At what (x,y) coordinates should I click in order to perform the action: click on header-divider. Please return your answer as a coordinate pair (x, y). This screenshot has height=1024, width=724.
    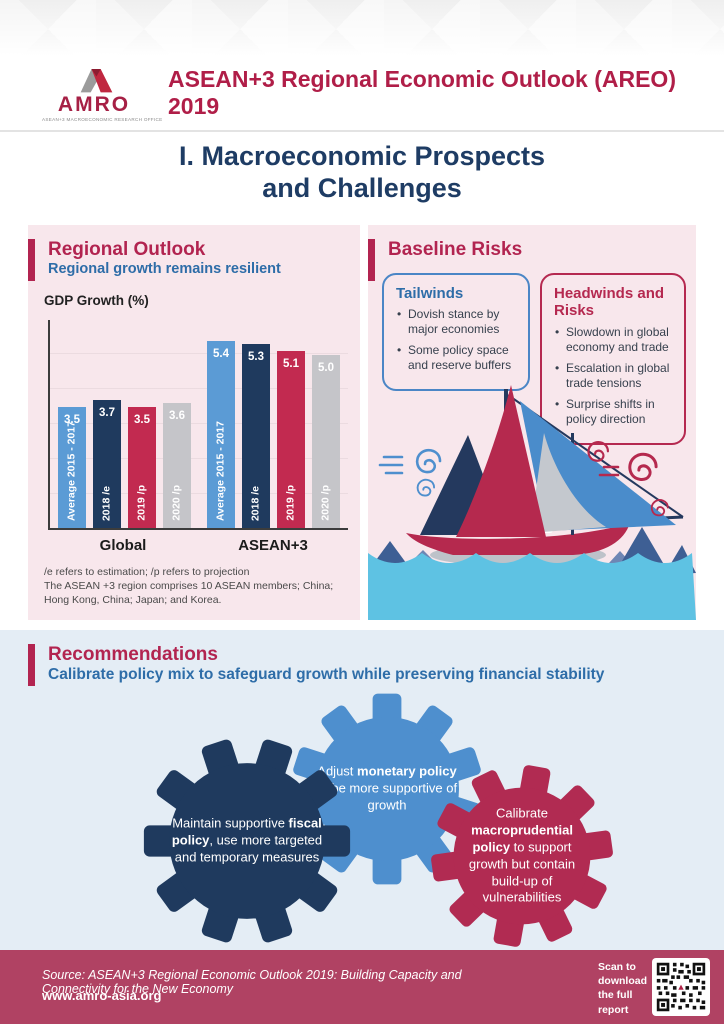
    Looking at the image, I should click on (362, 131).